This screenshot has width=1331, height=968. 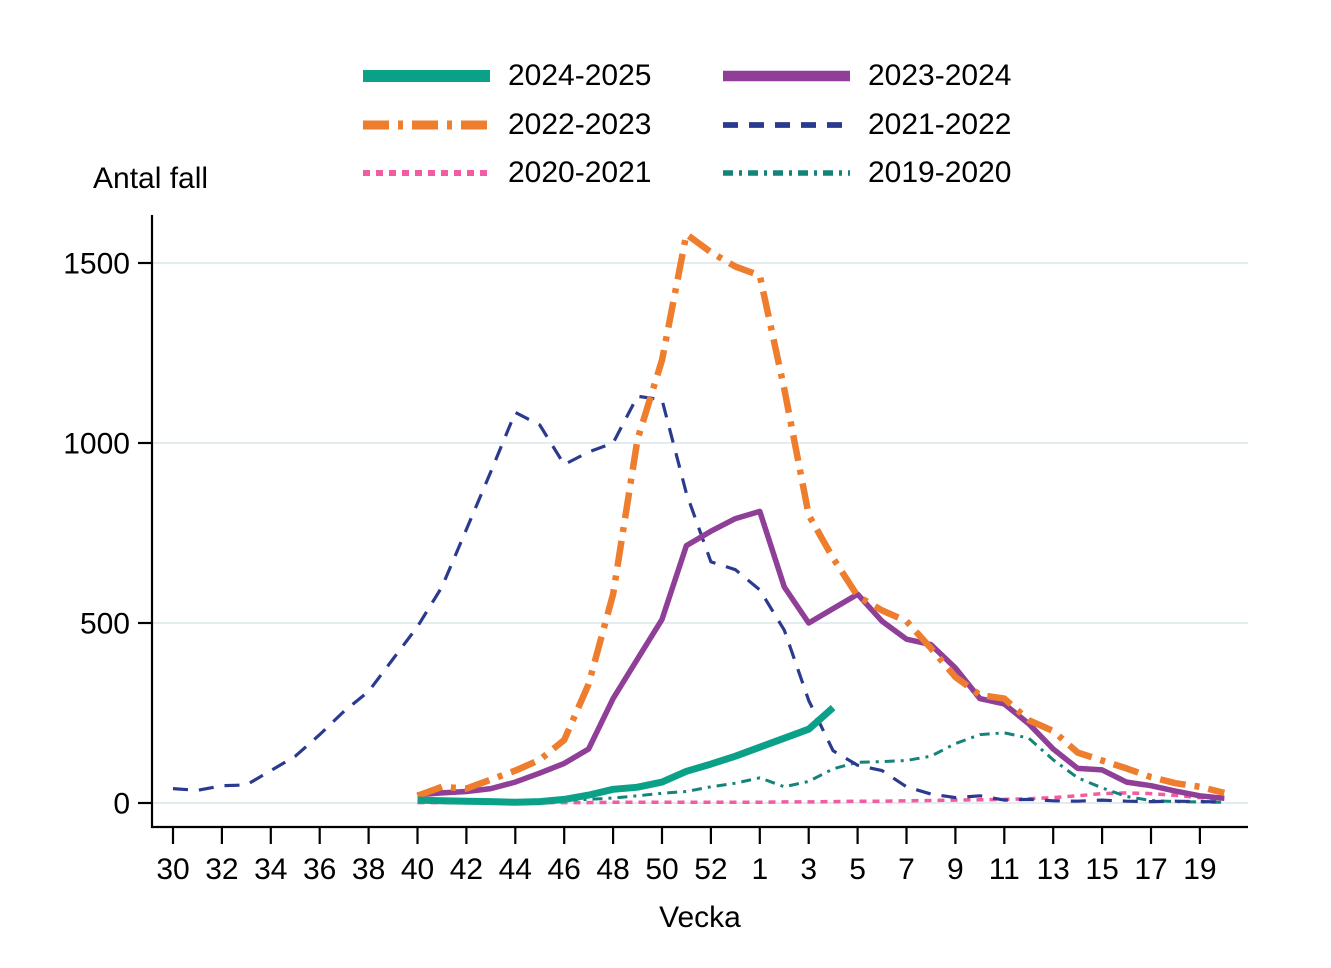 I want to click on x-tick-label-13: 13, so click(x=1053, y=869).